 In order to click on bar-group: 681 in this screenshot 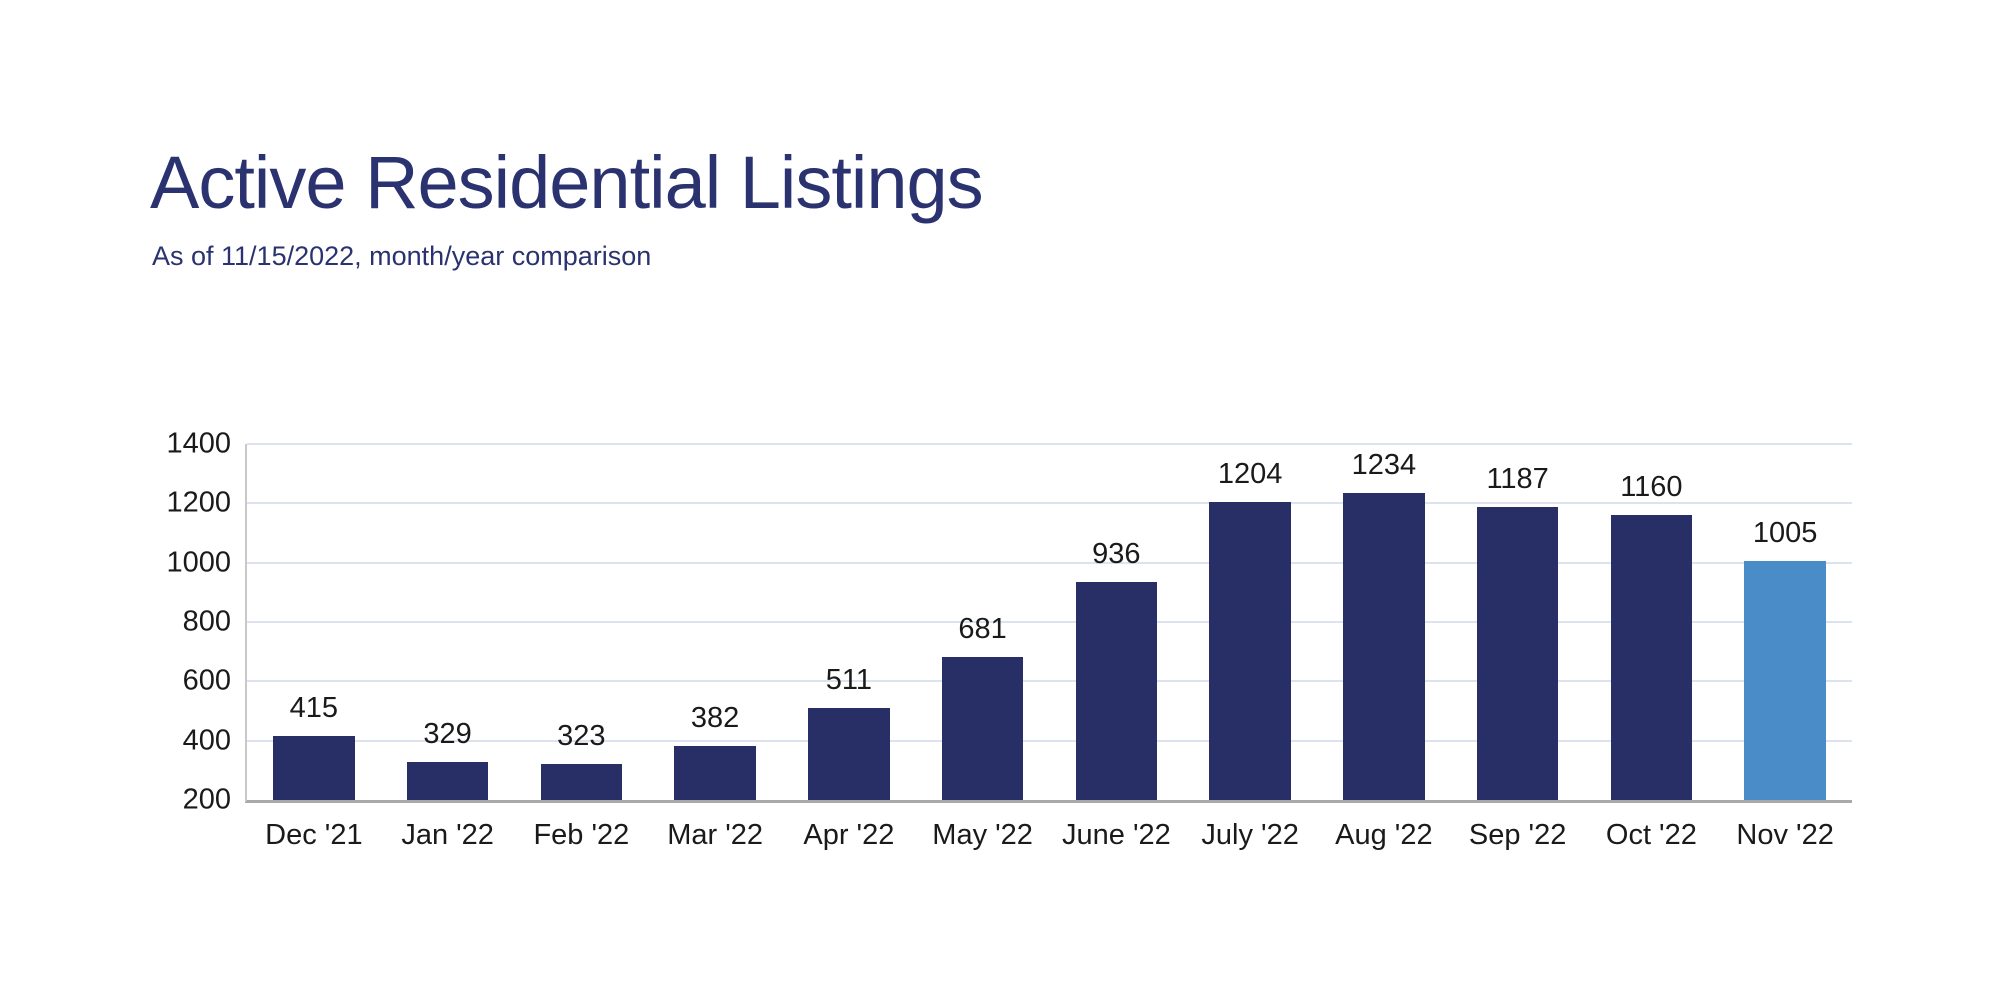, I will do `click(983, 622)`.